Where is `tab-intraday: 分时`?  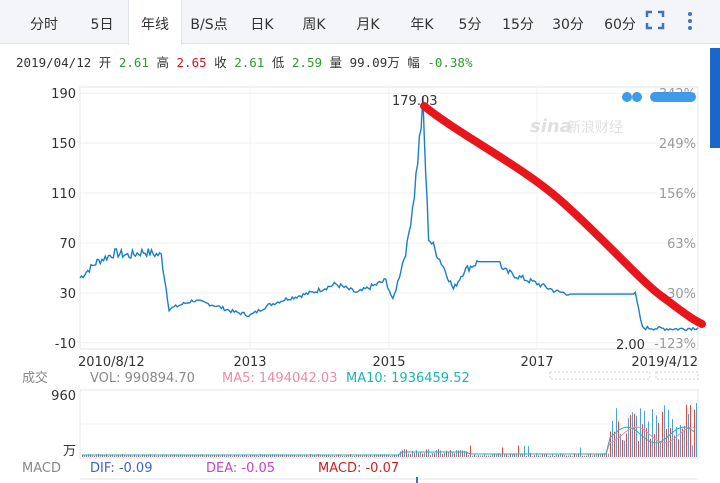
tab-intraday: 分时 is located at coordinates (44, 25).